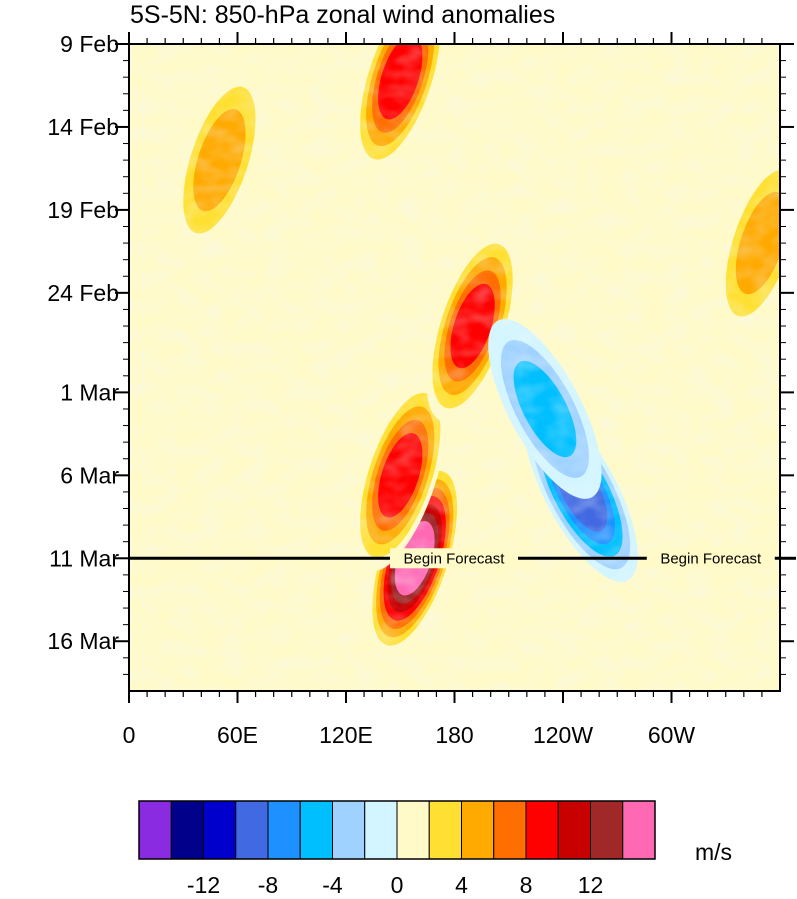 This screenshot has height=899, width=797. Describe the element at coordinates (332, 885) in the screenshot. I see `colorbar-tick-label: -4` at that location.